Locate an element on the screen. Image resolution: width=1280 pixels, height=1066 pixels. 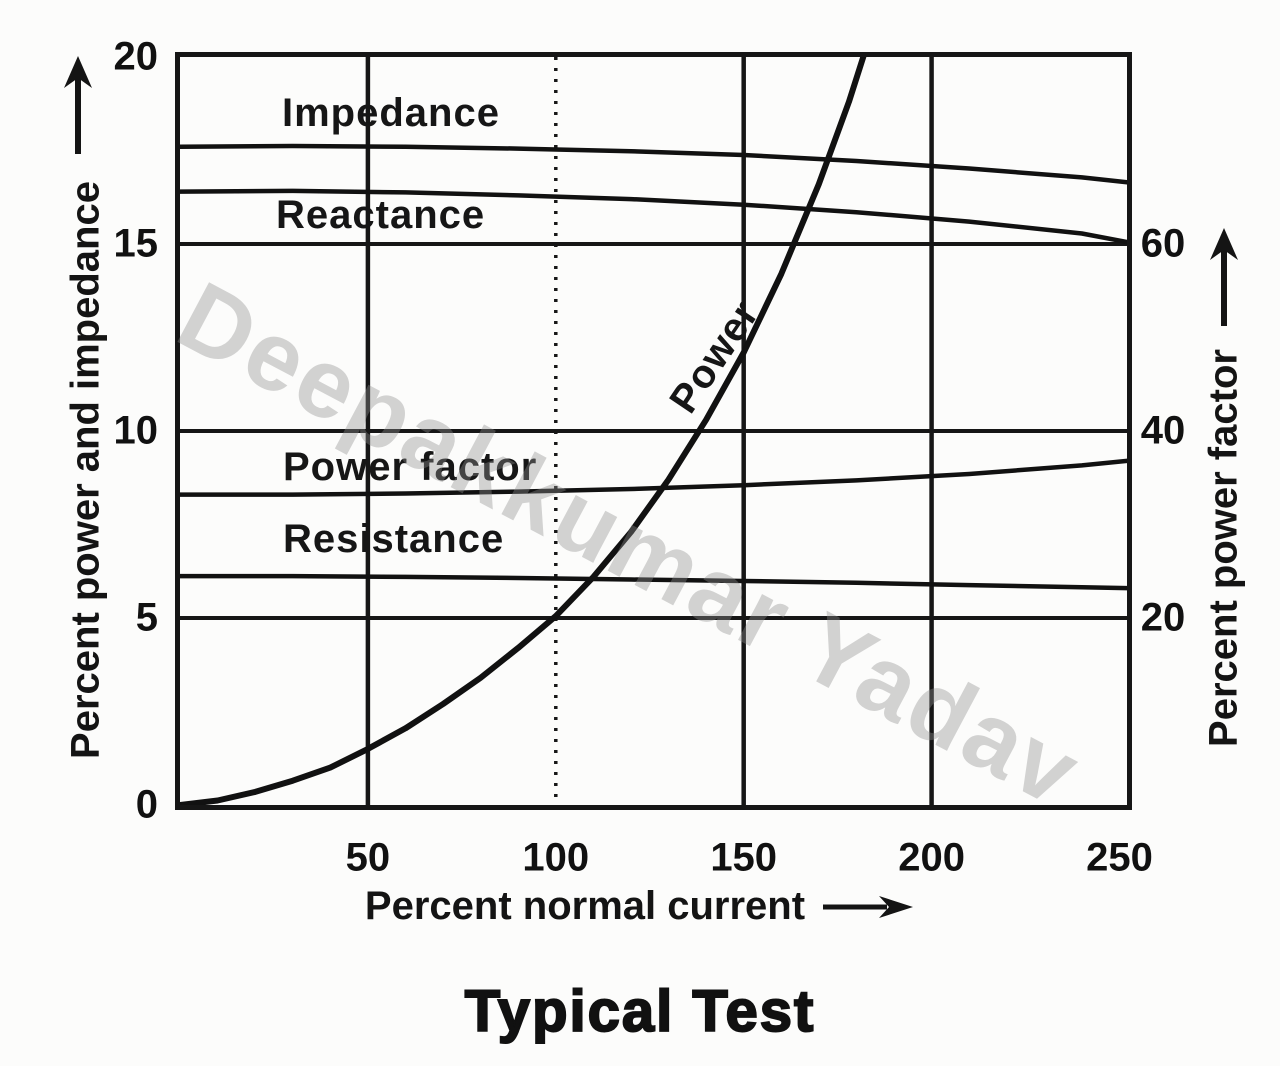
y-tick-right-40: 40 is located at coordinates (1163, 430).